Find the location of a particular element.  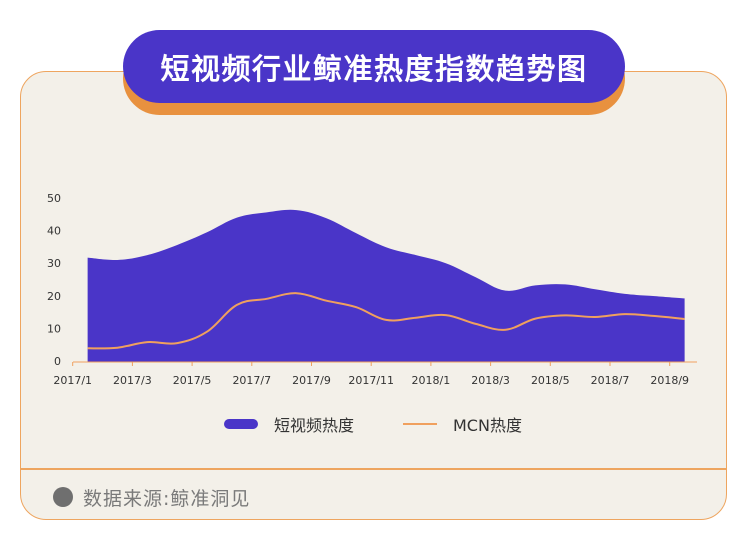

mcn-line is located at coordinates (386, 321).